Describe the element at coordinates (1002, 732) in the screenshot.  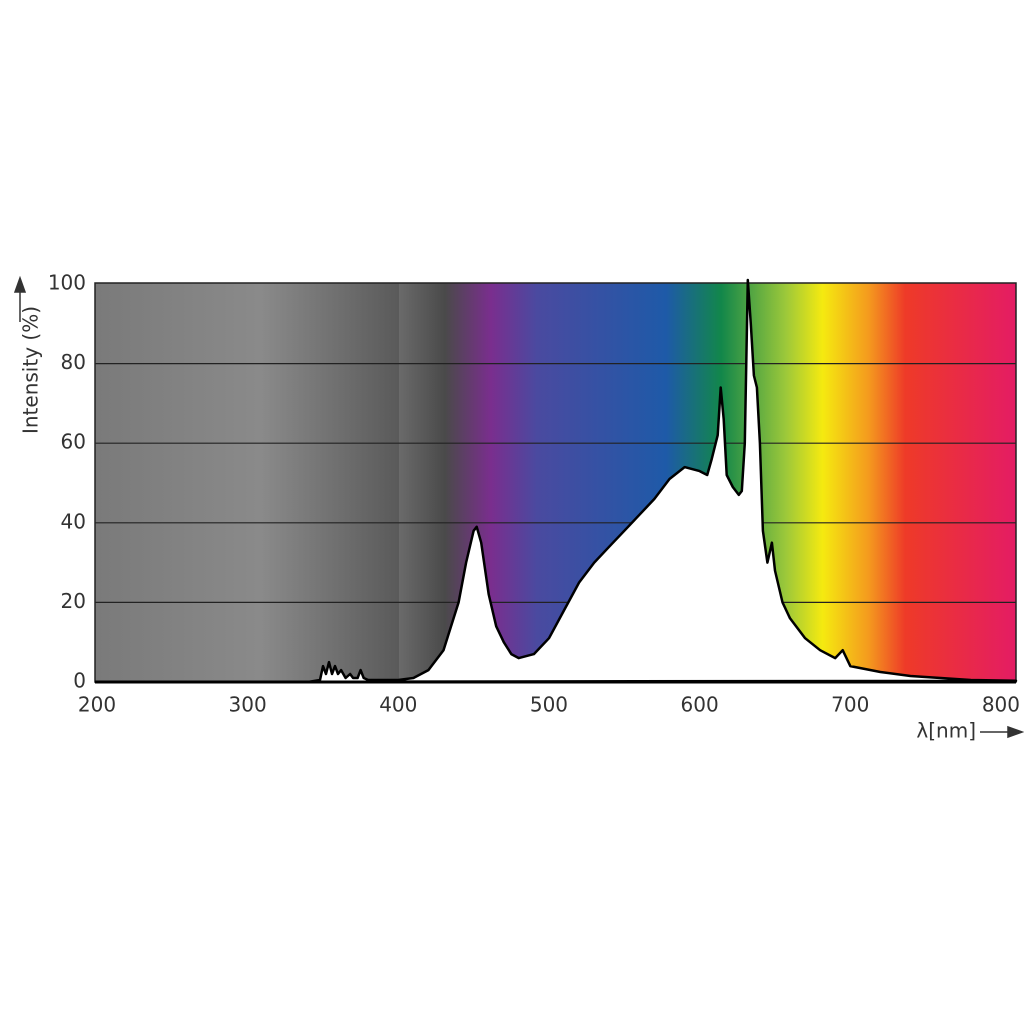
I see `x-arrow` at that location.